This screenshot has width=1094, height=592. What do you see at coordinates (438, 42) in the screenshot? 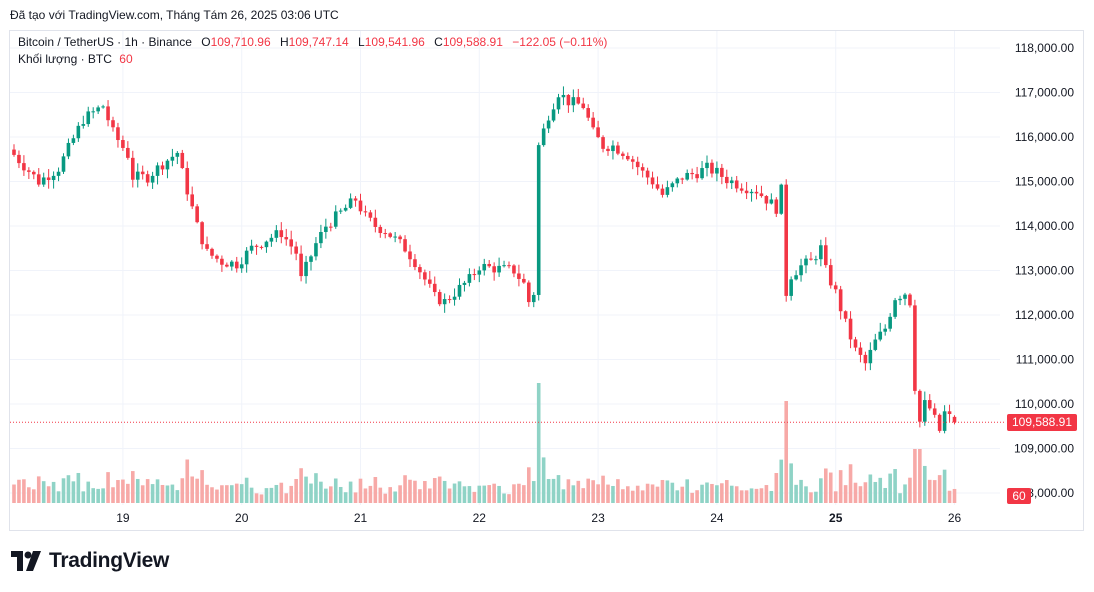
I see `close-label: C` at bounding box center [438, 42].